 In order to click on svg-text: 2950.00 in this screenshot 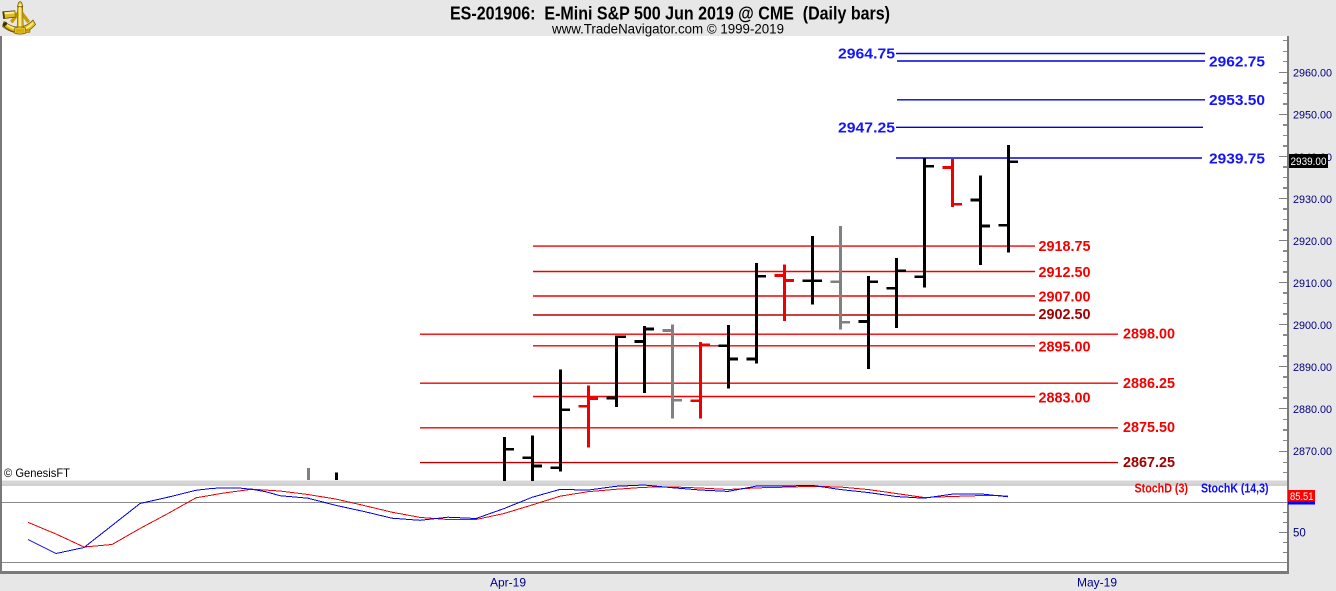, I will do `click(1312, 116)`.